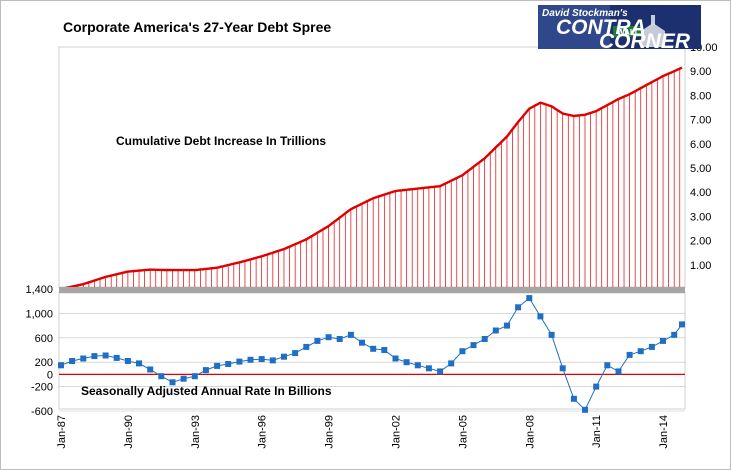 This screenshot has width=731, height=471. I want to click on street-sign-icon, so click(627, 31).